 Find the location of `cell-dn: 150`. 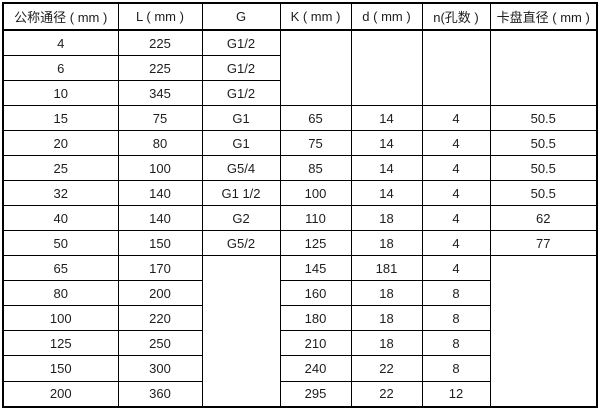

cell-dn: 150 is located at coordinates (60, 368).